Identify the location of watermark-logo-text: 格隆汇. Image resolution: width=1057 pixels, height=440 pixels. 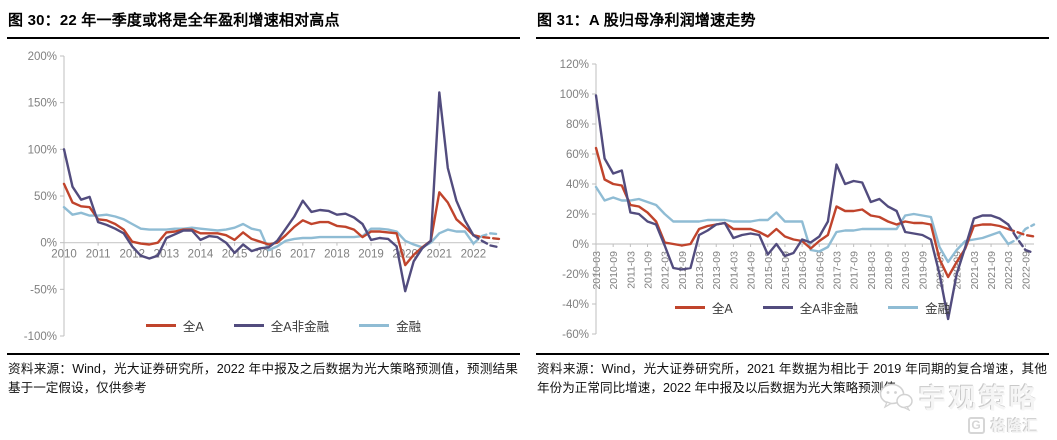
(1014, 426).